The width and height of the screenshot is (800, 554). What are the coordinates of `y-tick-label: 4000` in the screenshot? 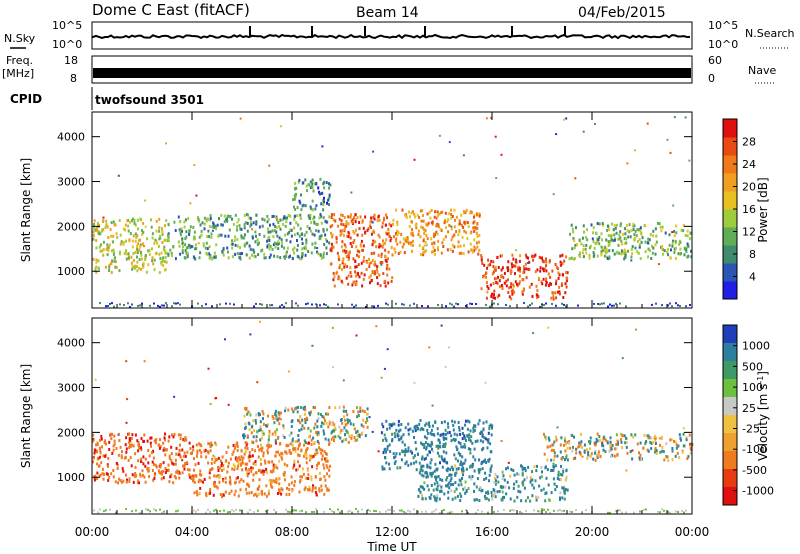 It's located at (71, 137).